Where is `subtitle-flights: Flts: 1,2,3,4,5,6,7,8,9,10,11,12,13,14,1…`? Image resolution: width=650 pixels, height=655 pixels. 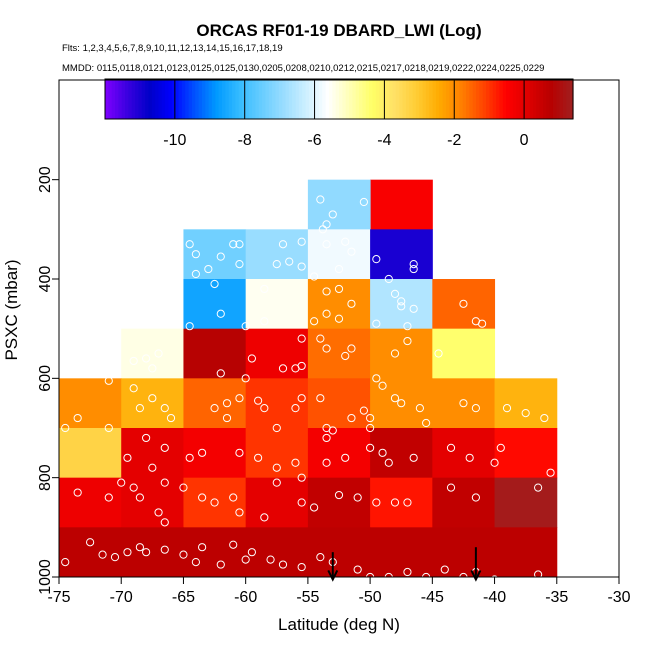 subtitle-flights: Flts: 1,2,3,4,5,6,7,8,9,10,11,12,13,14,1… is located at coordinates (172, 48).